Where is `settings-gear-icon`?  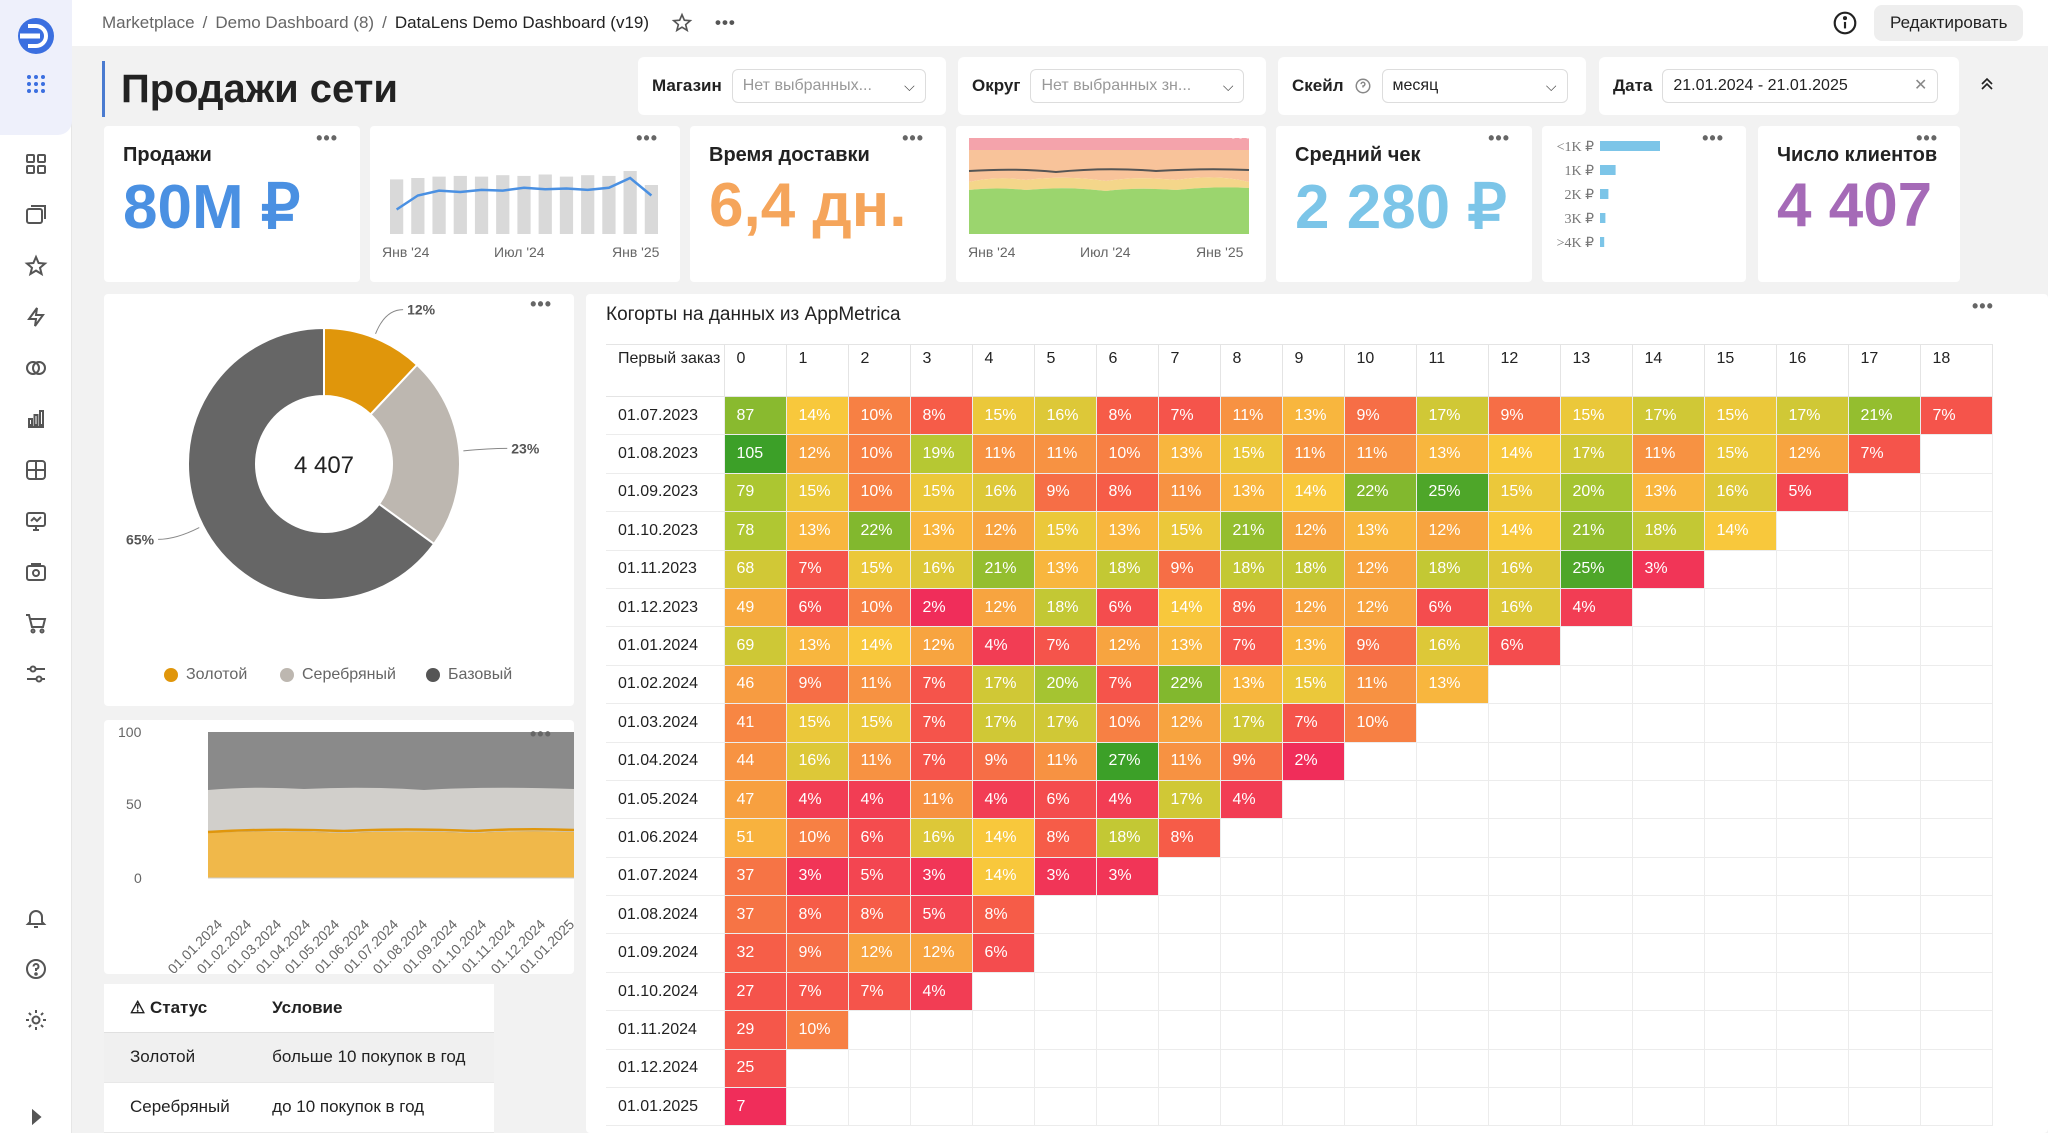 settings-gear-icon is located at coordinates (36, 1020).